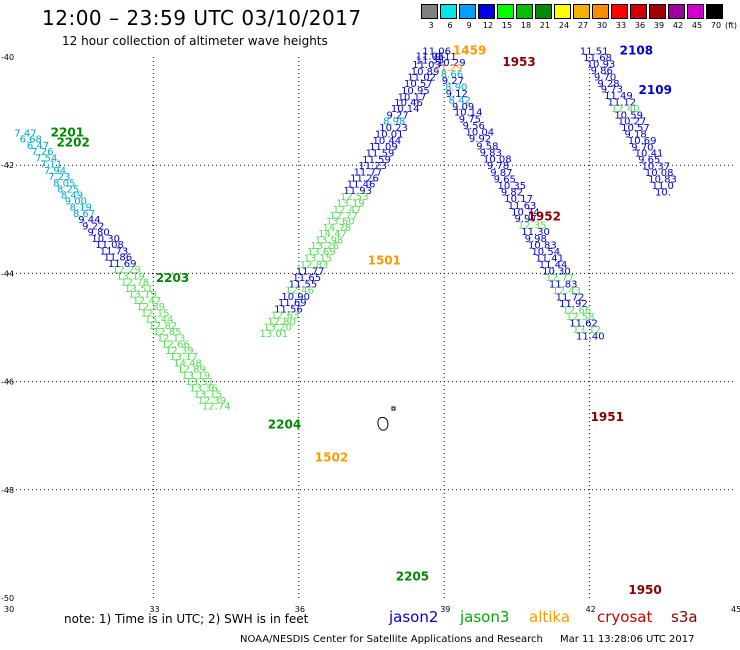  Describe the element at coordinates (642, 148) in the screenshot. I see `swh-reading: 9.70` at that location.